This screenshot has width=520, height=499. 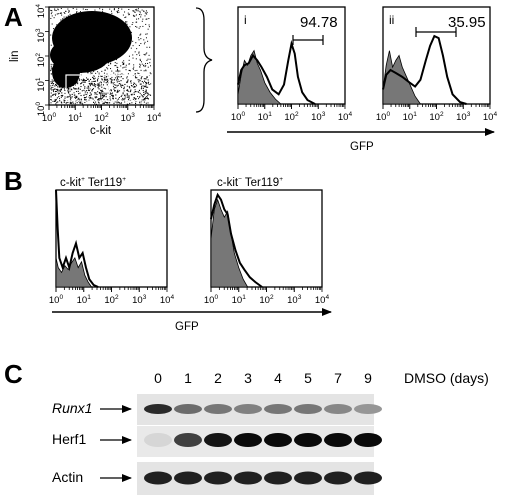 I want to click on panel-c-letter: C, so click(x=13, y=374).